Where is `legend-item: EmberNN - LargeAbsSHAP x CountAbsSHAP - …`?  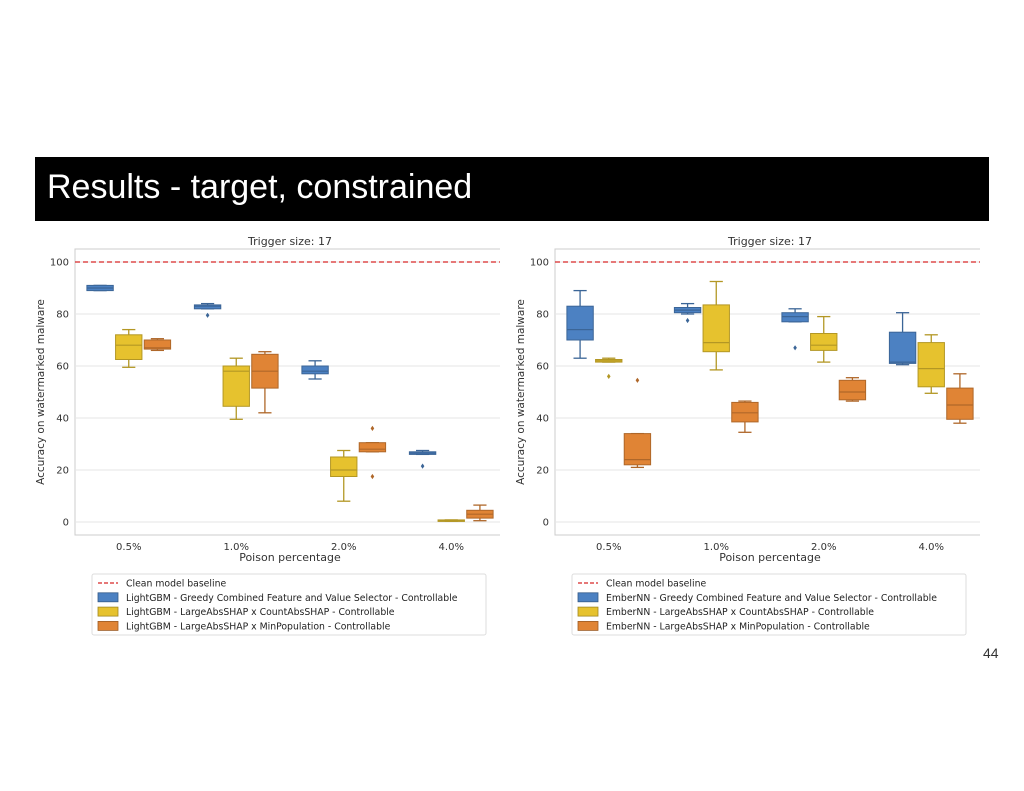
legend-item: EmberNN - LargeAbsSHAP x CountAbsSHAP - … is located at coordinates (725, 612).